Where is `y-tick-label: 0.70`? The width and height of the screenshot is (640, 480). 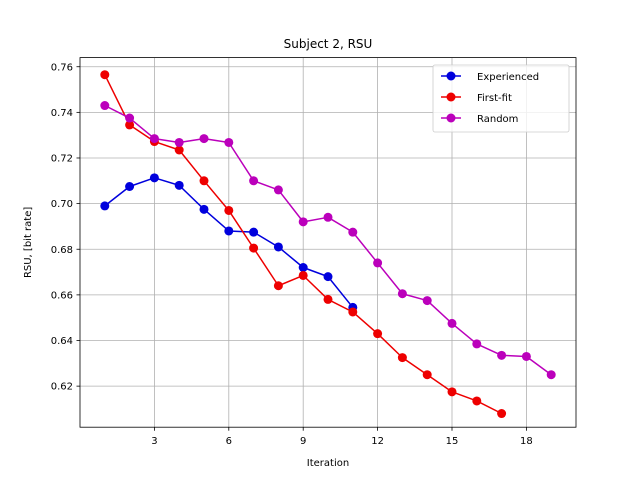 y-tick-label: 0.70 is located at coordinates (62, 204).